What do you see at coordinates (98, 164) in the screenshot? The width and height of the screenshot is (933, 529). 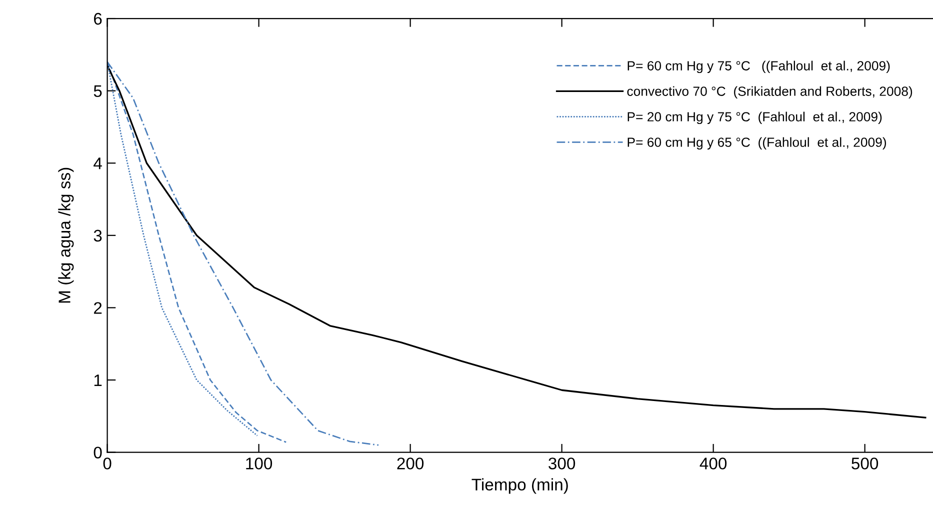 I see `y-tick-label: 4` at bounding box center [98, 164].